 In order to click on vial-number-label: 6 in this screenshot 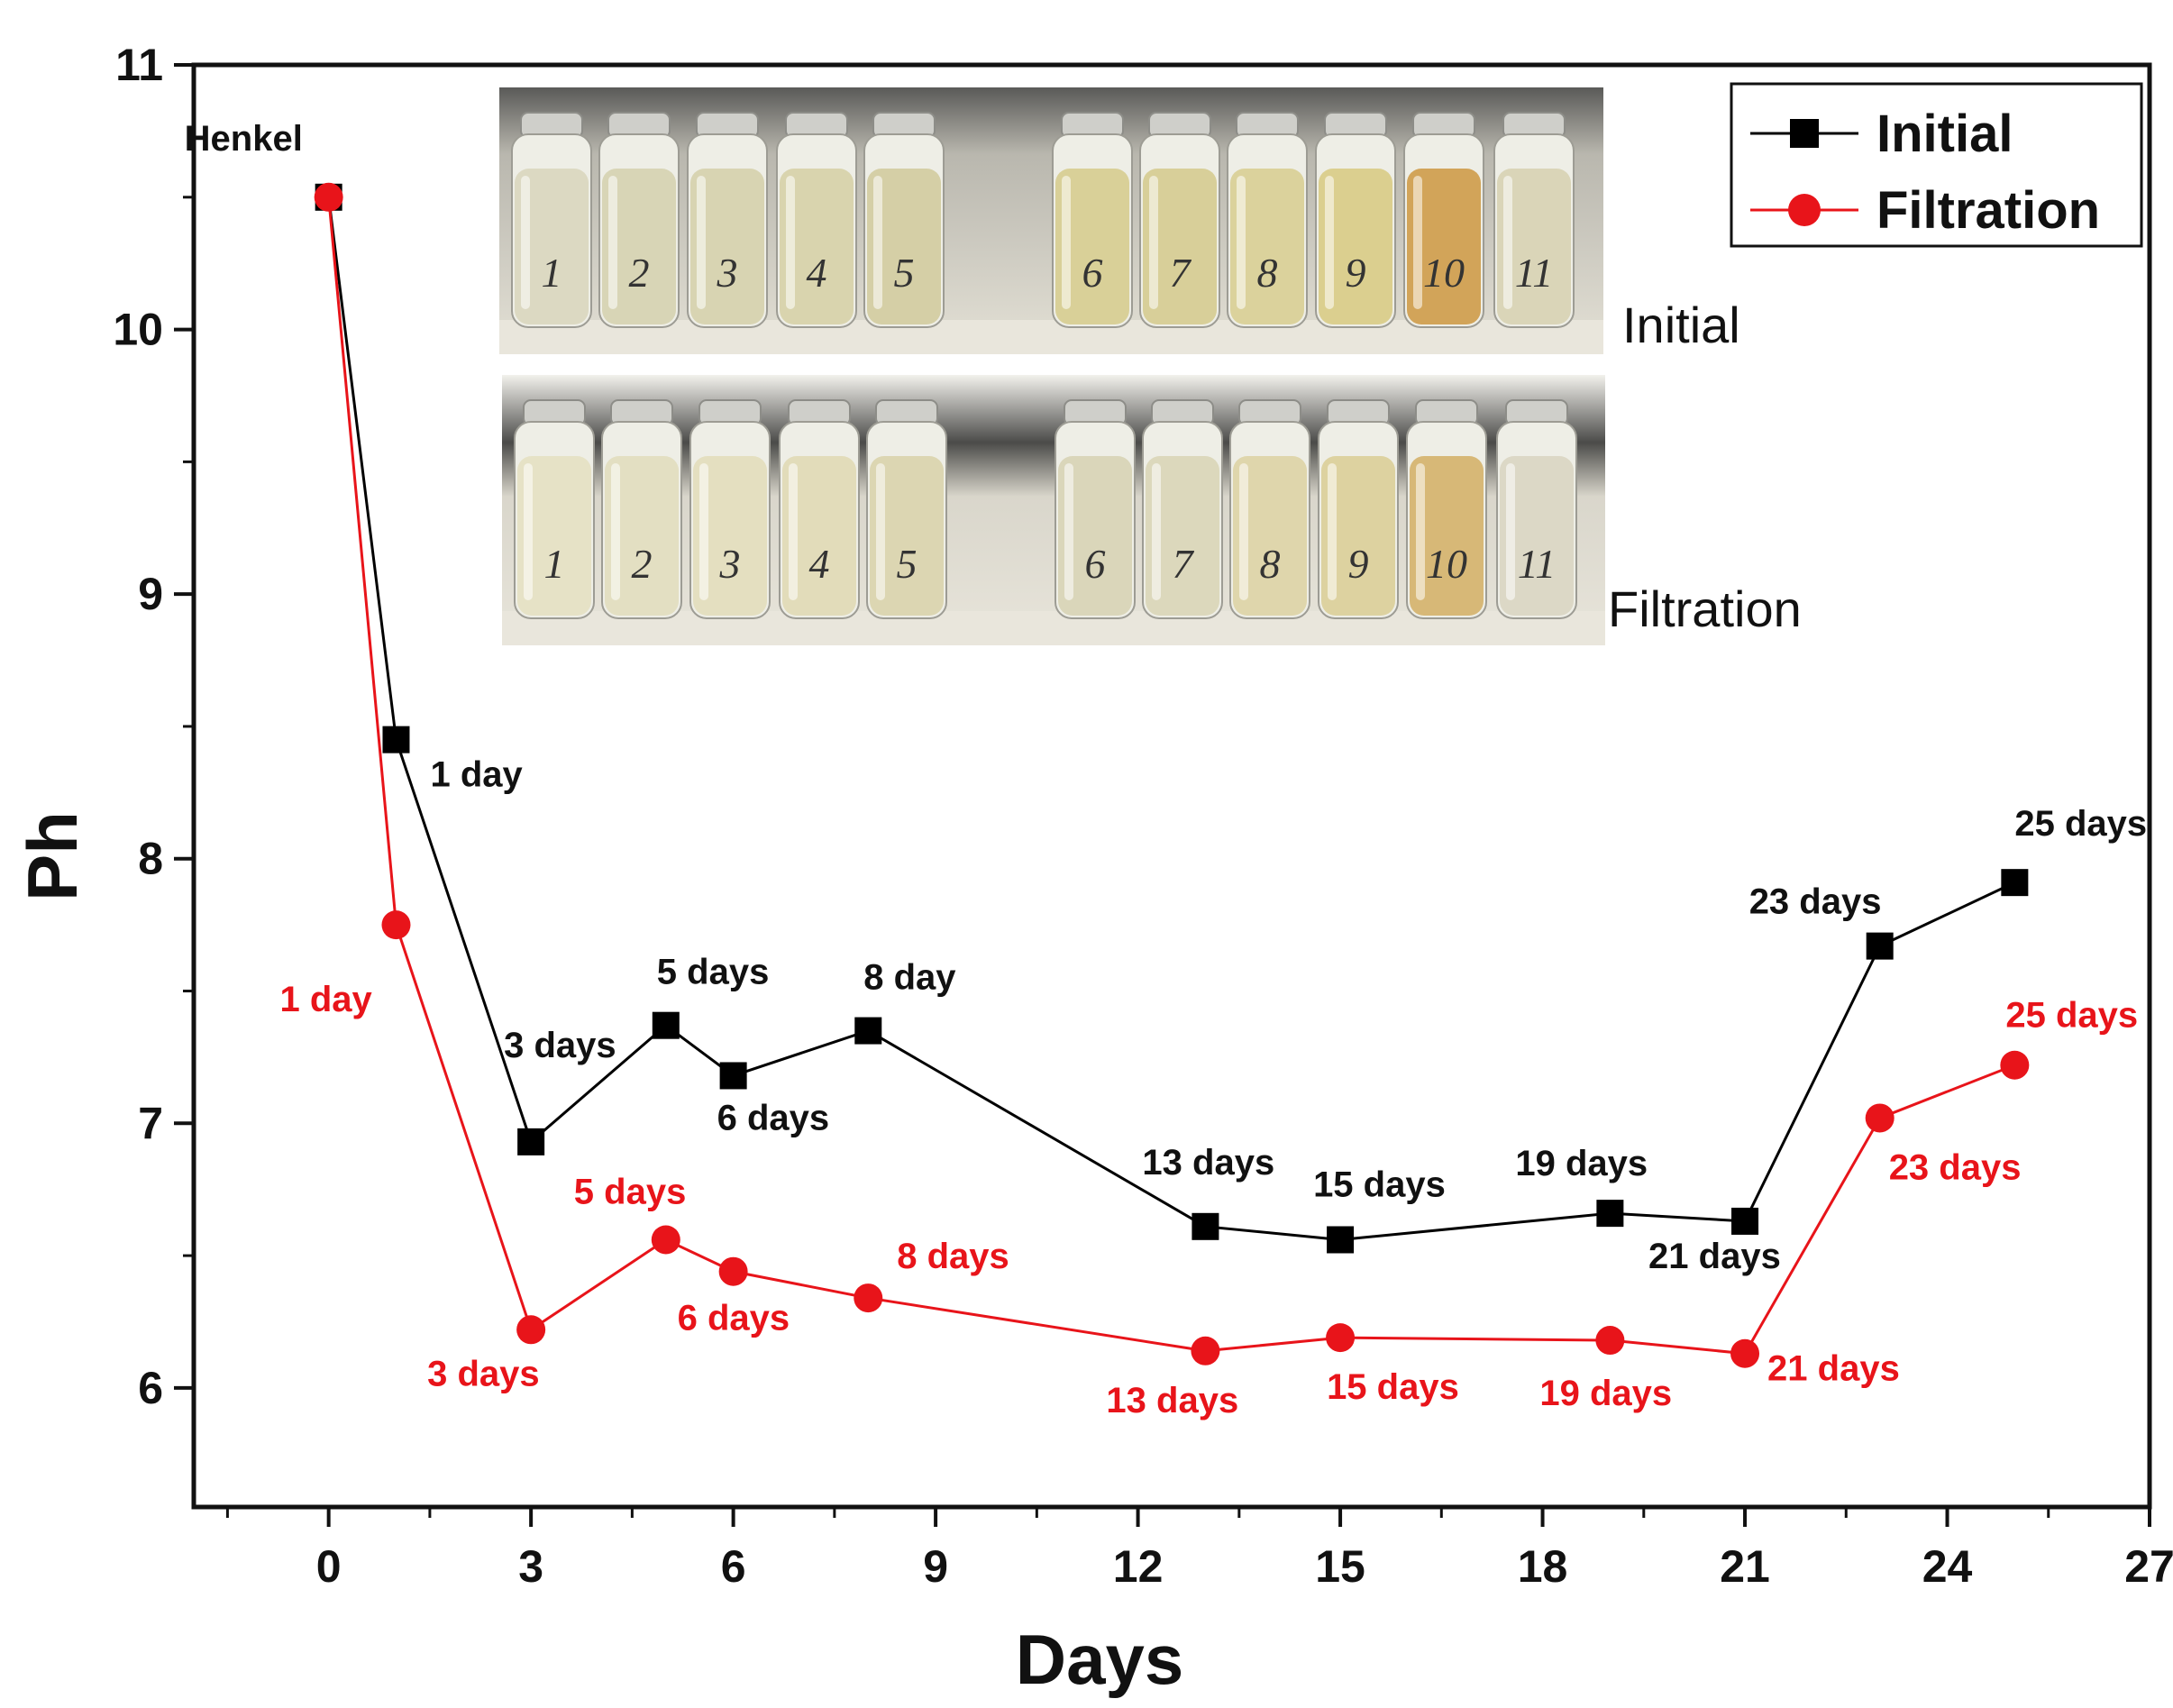, I will do `click(1092, 273)`.